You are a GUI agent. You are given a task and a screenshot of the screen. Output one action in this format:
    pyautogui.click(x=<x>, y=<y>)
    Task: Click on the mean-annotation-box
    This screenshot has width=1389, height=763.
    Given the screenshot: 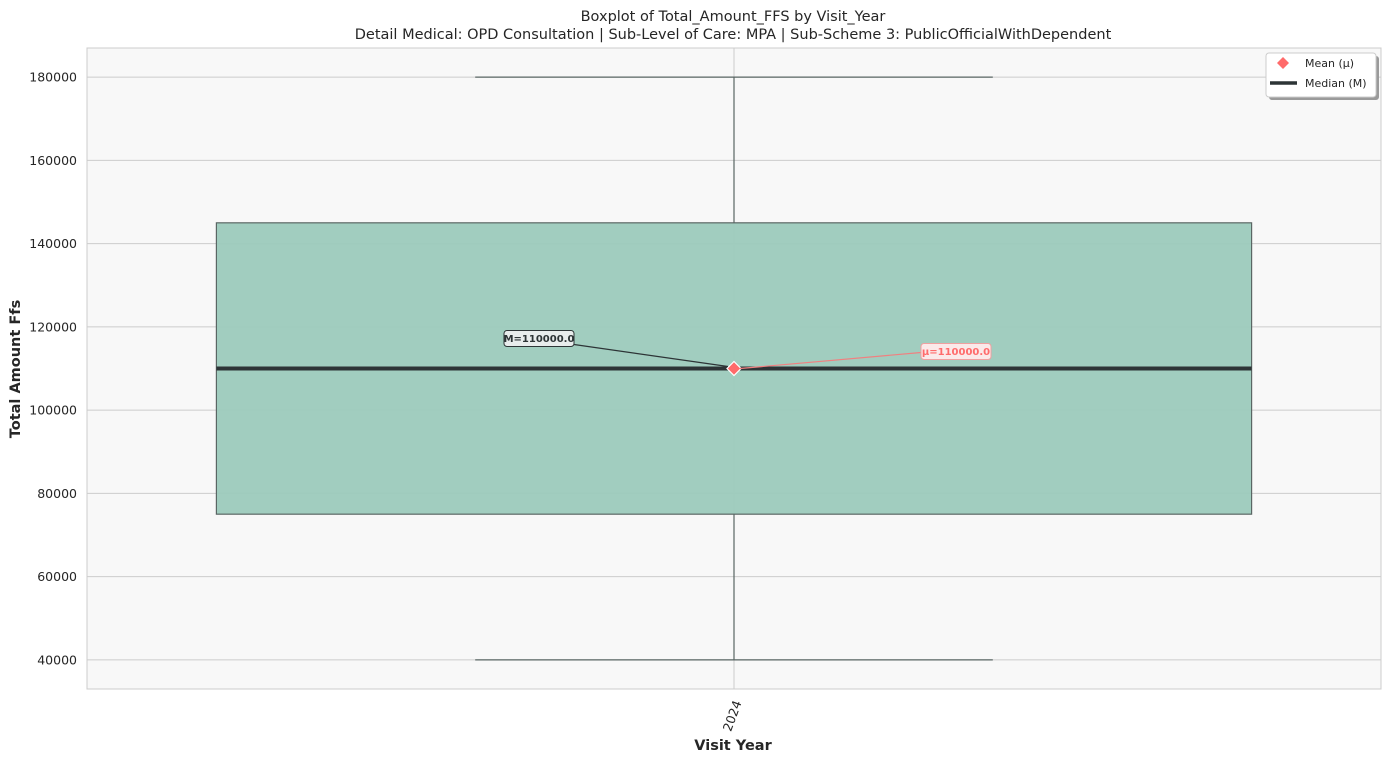 What is the action you would take?
    pyautogui.click(x=956, y=351)
    